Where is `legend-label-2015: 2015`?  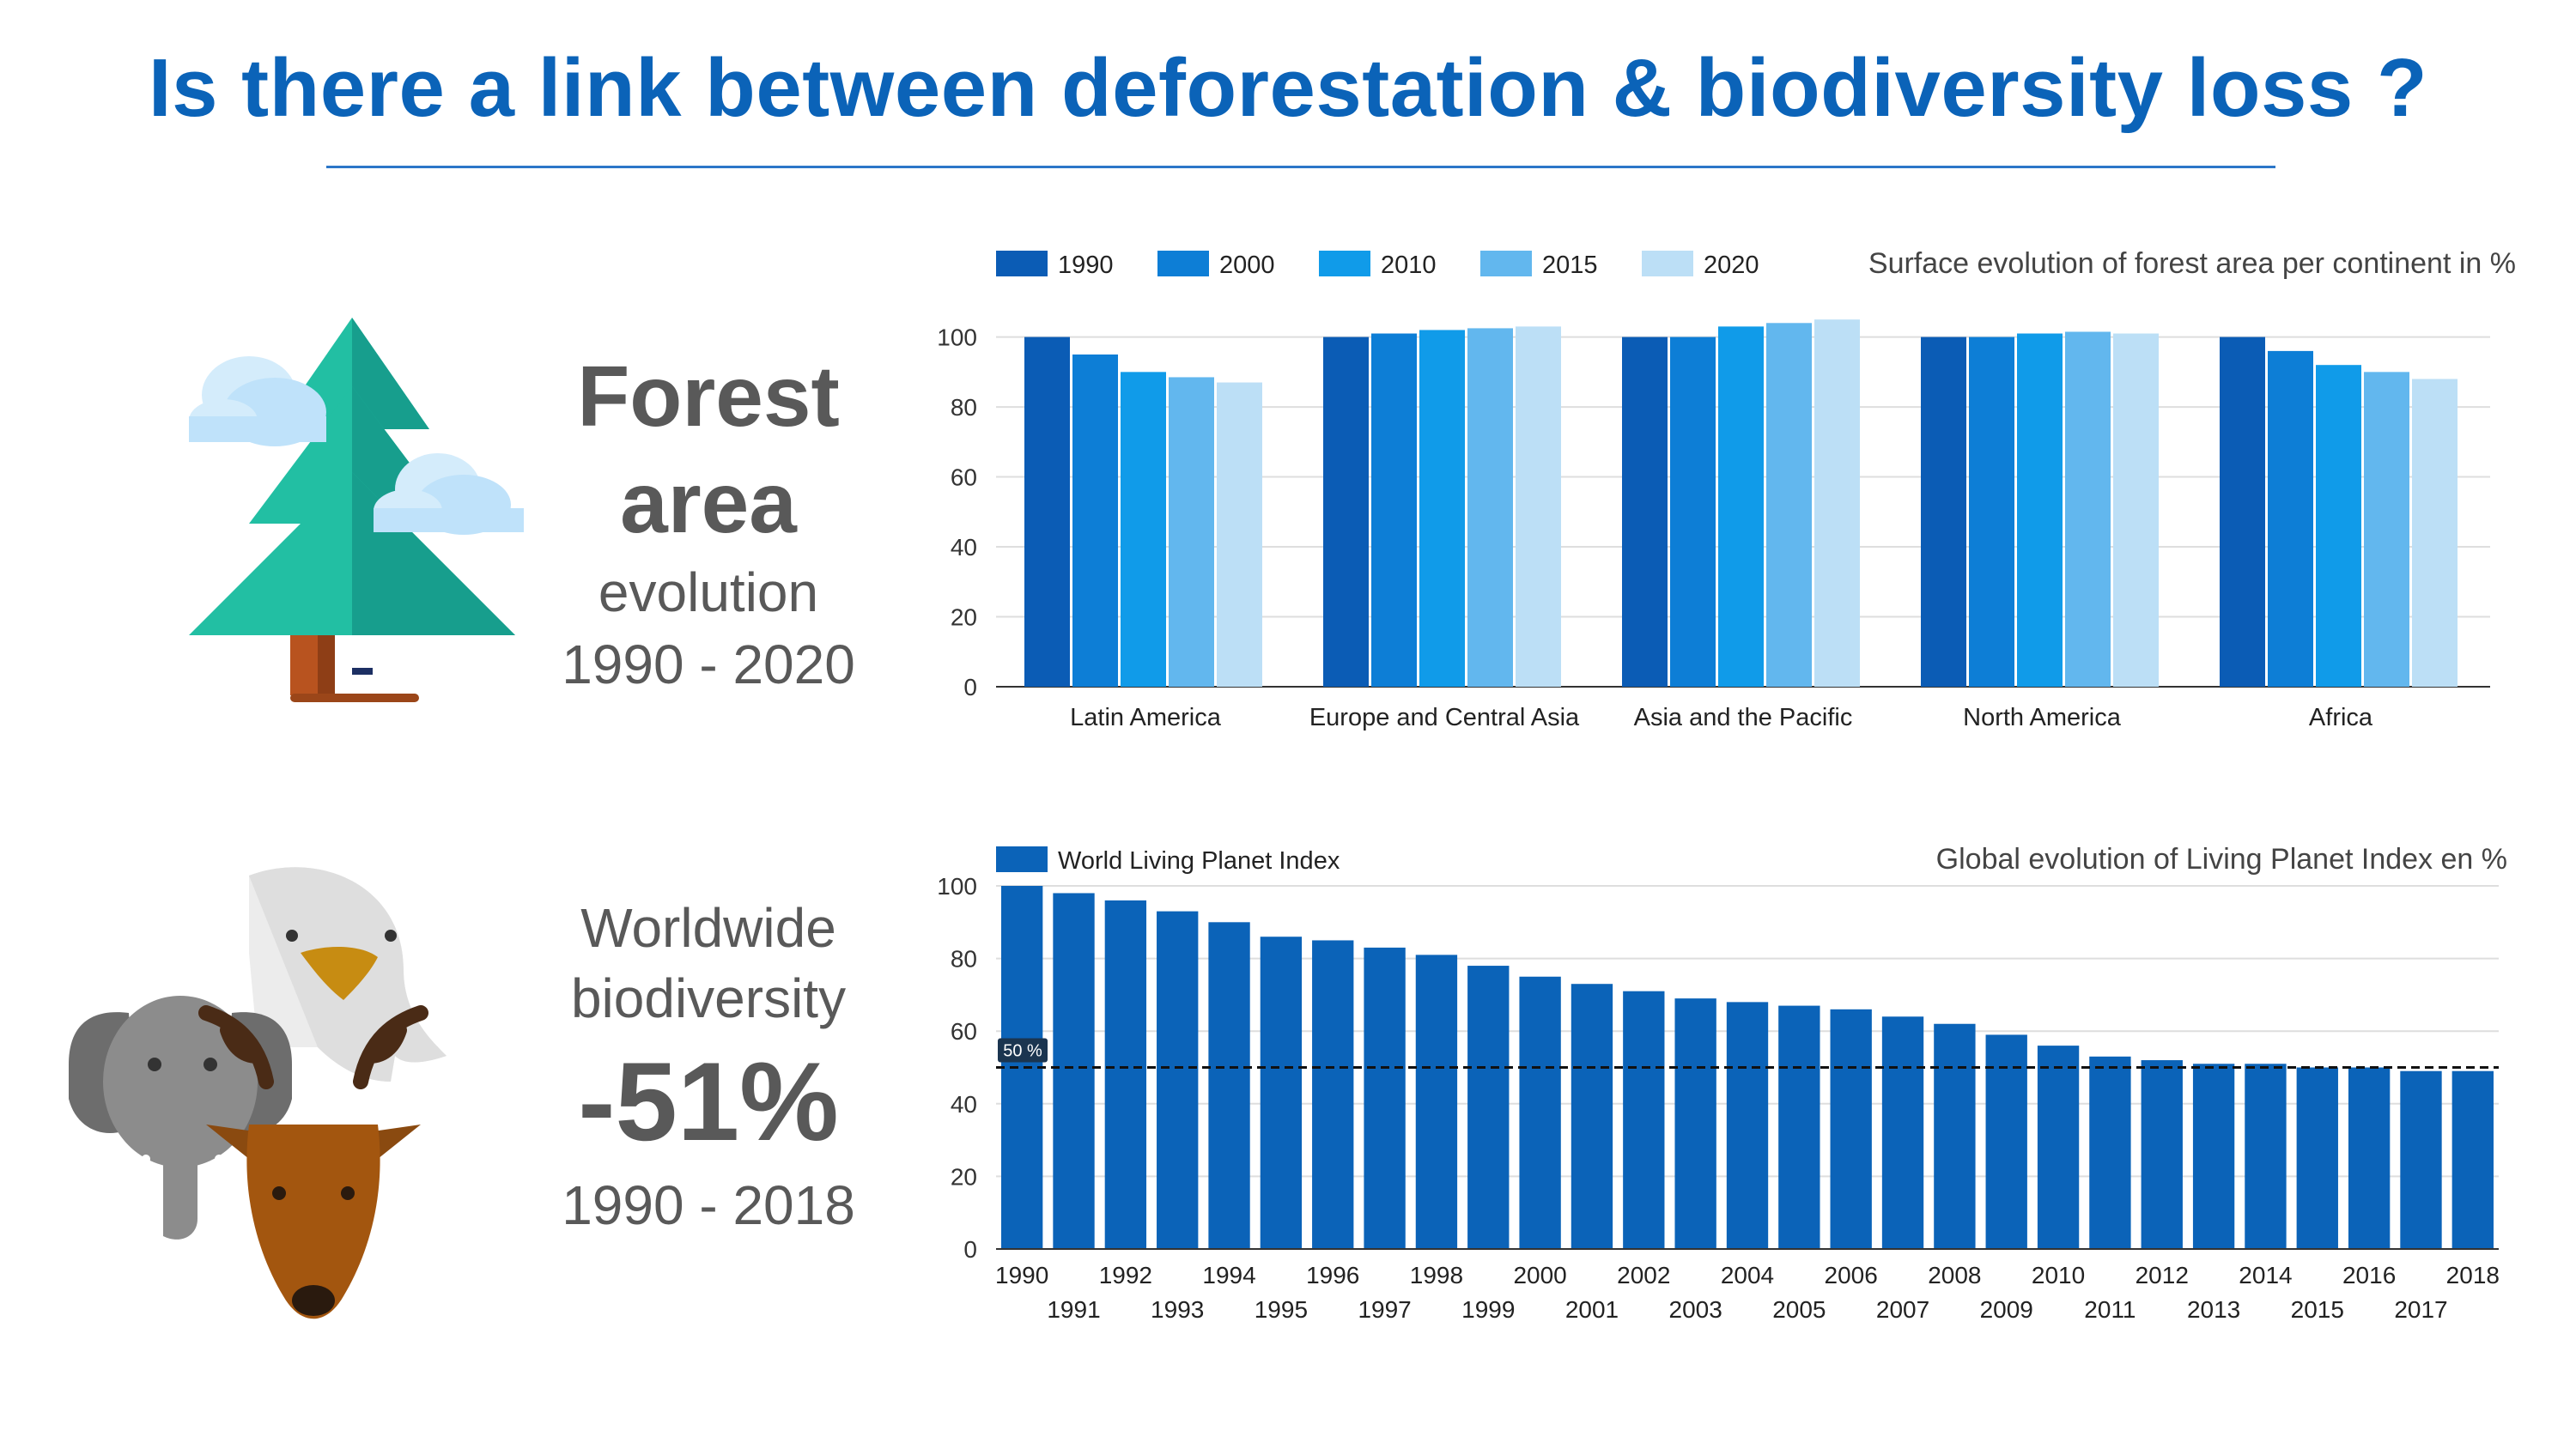 legend-label-2015: 2015 is located at coordinates (1570, 265).